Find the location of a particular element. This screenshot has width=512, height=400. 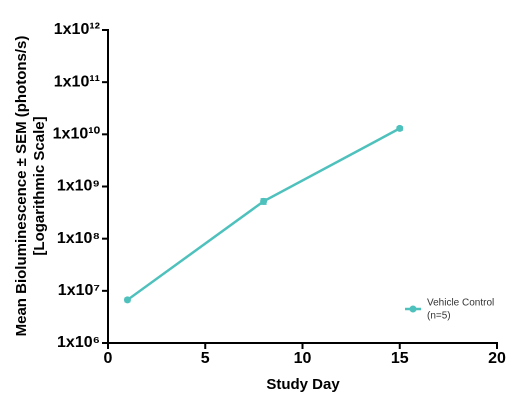

x-tick-label: 20 is located at coordinates (497, 358).